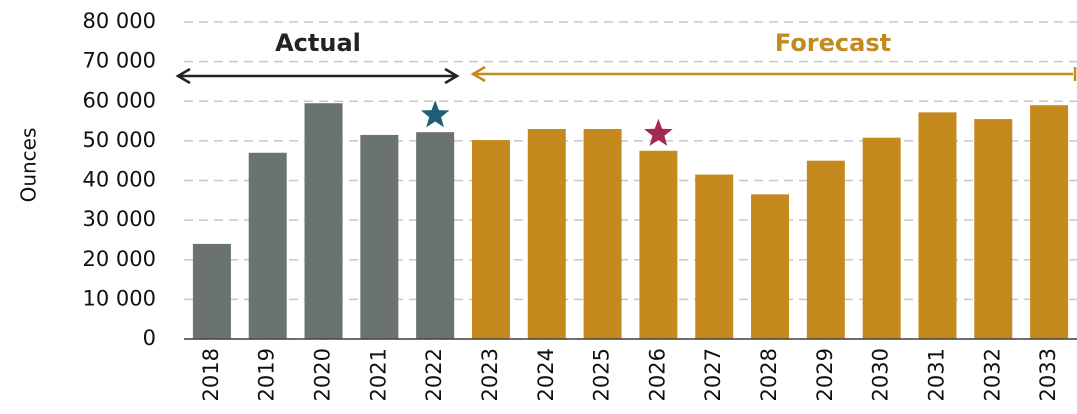  What do you see at coordinates (119, 259) in the screenshot?
I see `y-tick-label: 20 000` at bounding box center [119, 259].